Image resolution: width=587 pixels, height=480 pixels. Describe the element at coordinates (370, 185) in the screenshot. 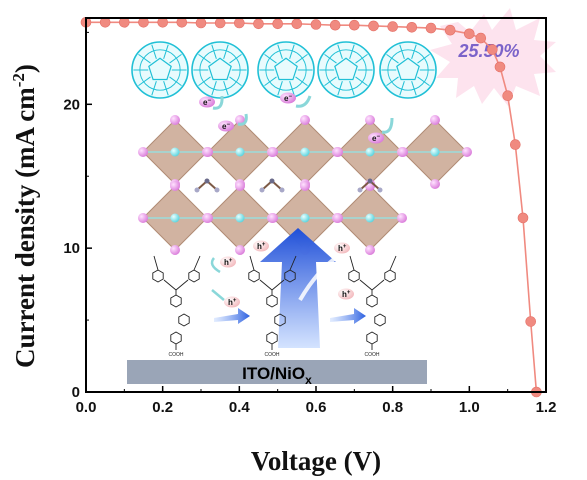

I see `organic-cation` at that location.